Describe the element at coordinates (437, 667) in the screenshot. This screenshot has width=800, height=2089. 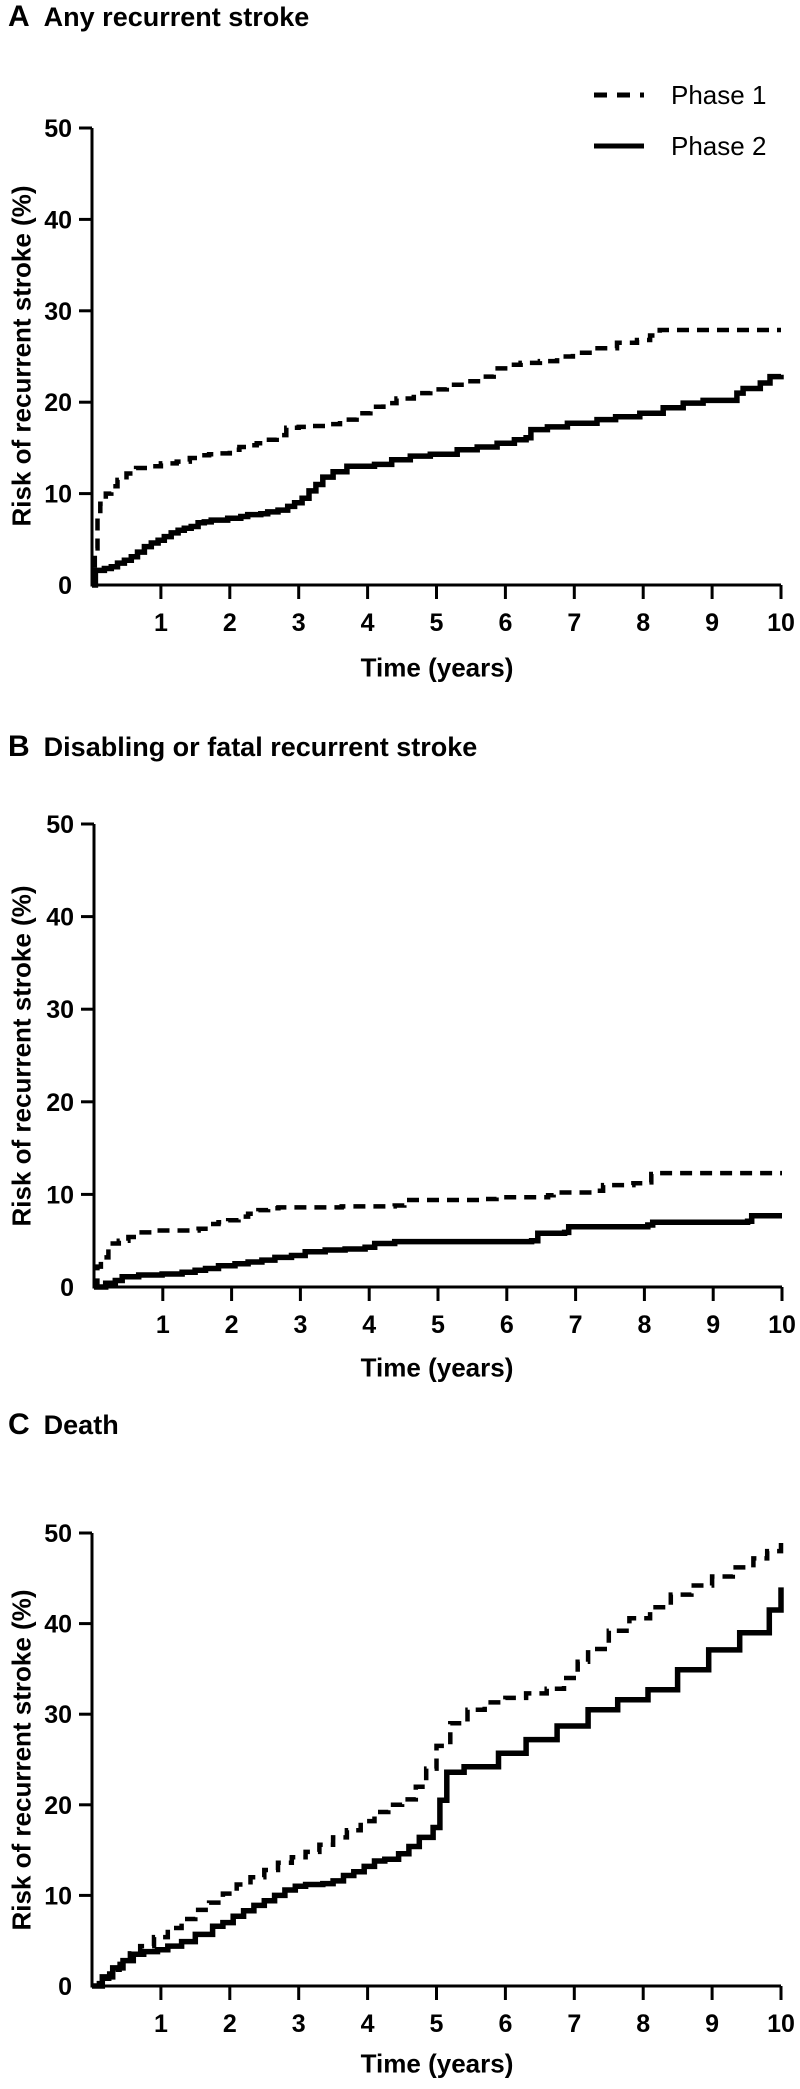
I see `panel-a-x-axis-label: Time (years)` at that location.